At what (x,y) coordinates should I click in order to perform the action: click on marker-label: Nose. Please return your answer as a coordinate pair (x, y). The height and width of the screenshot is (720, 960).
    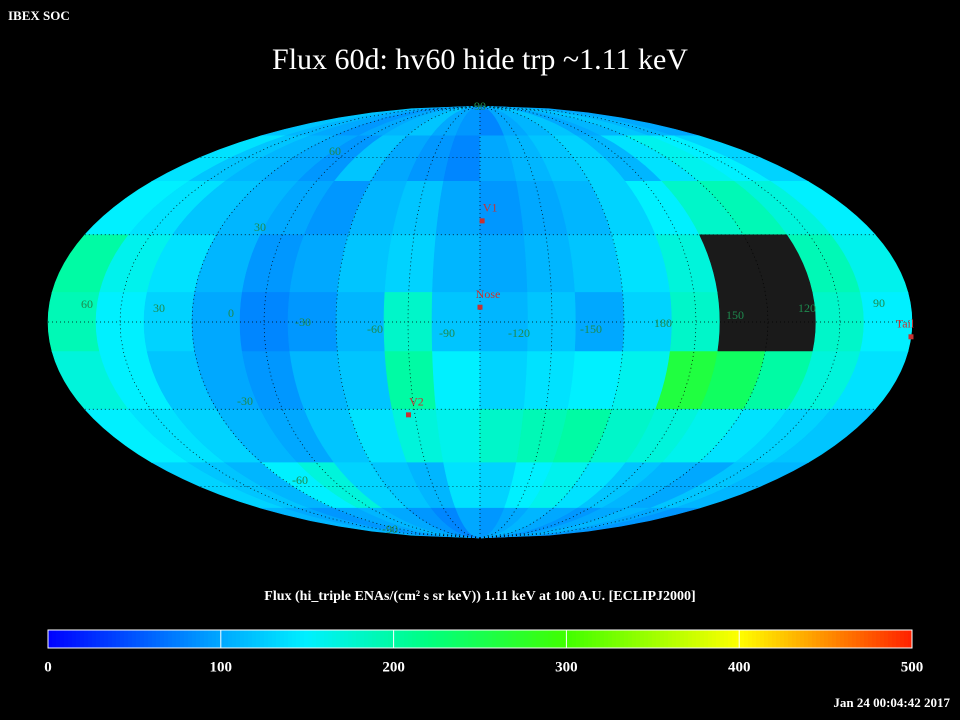
    Looking at the image, I should click on (488, 294).